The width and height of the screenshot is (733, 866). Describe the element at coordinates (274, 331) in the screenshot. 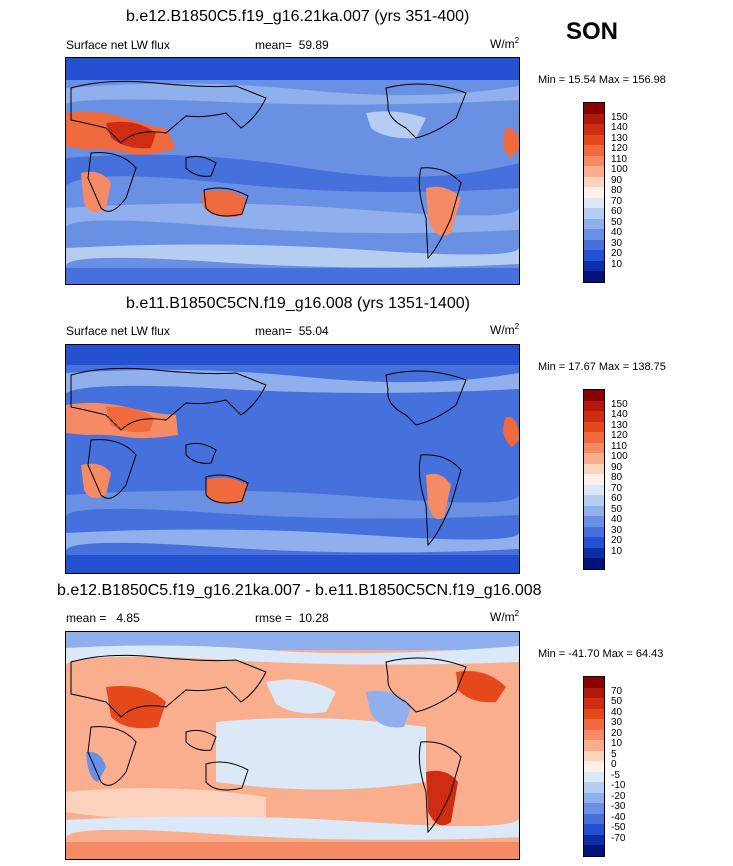

I see `panel-2-mean-label: mean=` at that location.